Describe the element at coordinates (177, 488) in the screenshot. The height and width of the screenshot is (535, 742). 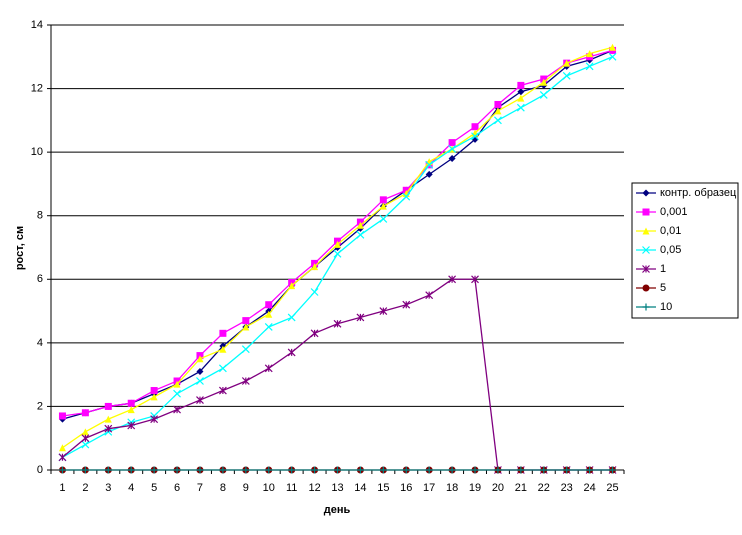
I see `x-tick-label: 6` at that location.